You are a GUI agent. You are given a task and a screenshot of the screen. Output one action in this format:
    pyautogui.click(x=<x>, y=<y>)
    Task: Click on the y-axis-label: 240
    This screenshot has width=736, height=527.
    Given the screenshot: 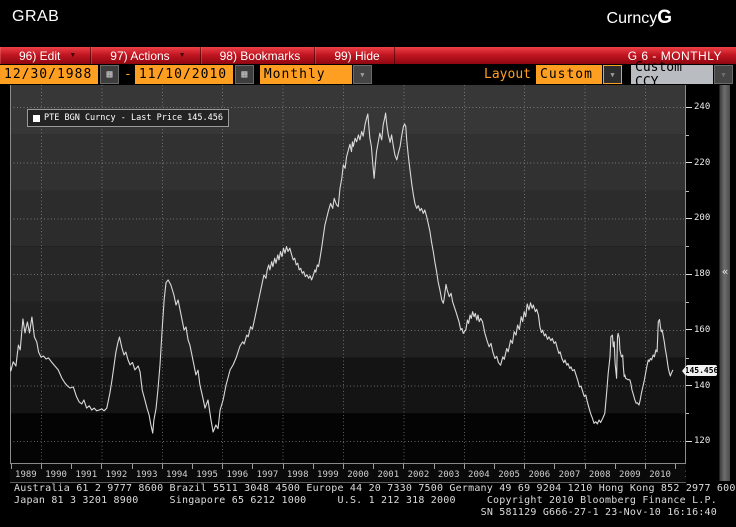 What is the action you would take?
    pyautogui.click(x=698, y=107)
    